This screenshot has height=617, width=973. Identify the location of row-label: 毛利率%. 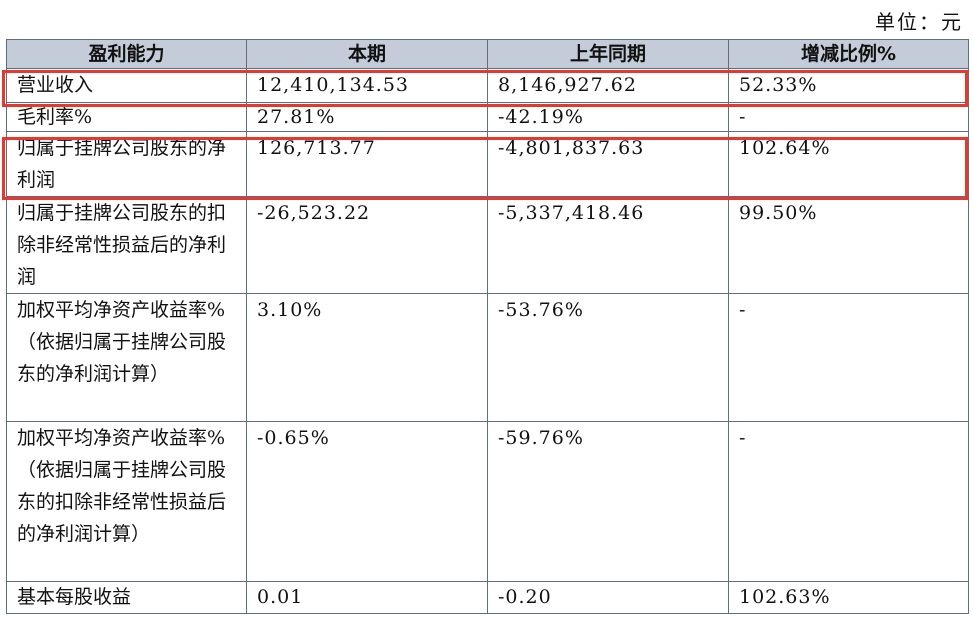
(126, 117).